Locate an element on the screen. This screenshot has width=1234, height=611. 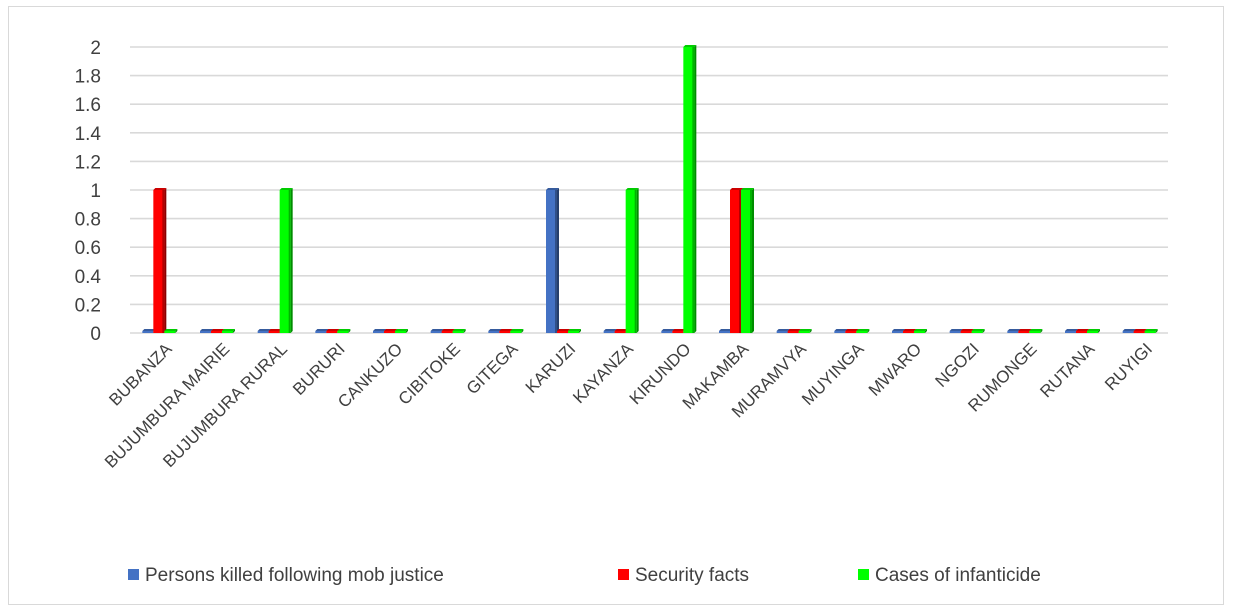
legend-label: Persons killed following mob justice is located at coordinates (294, 575).